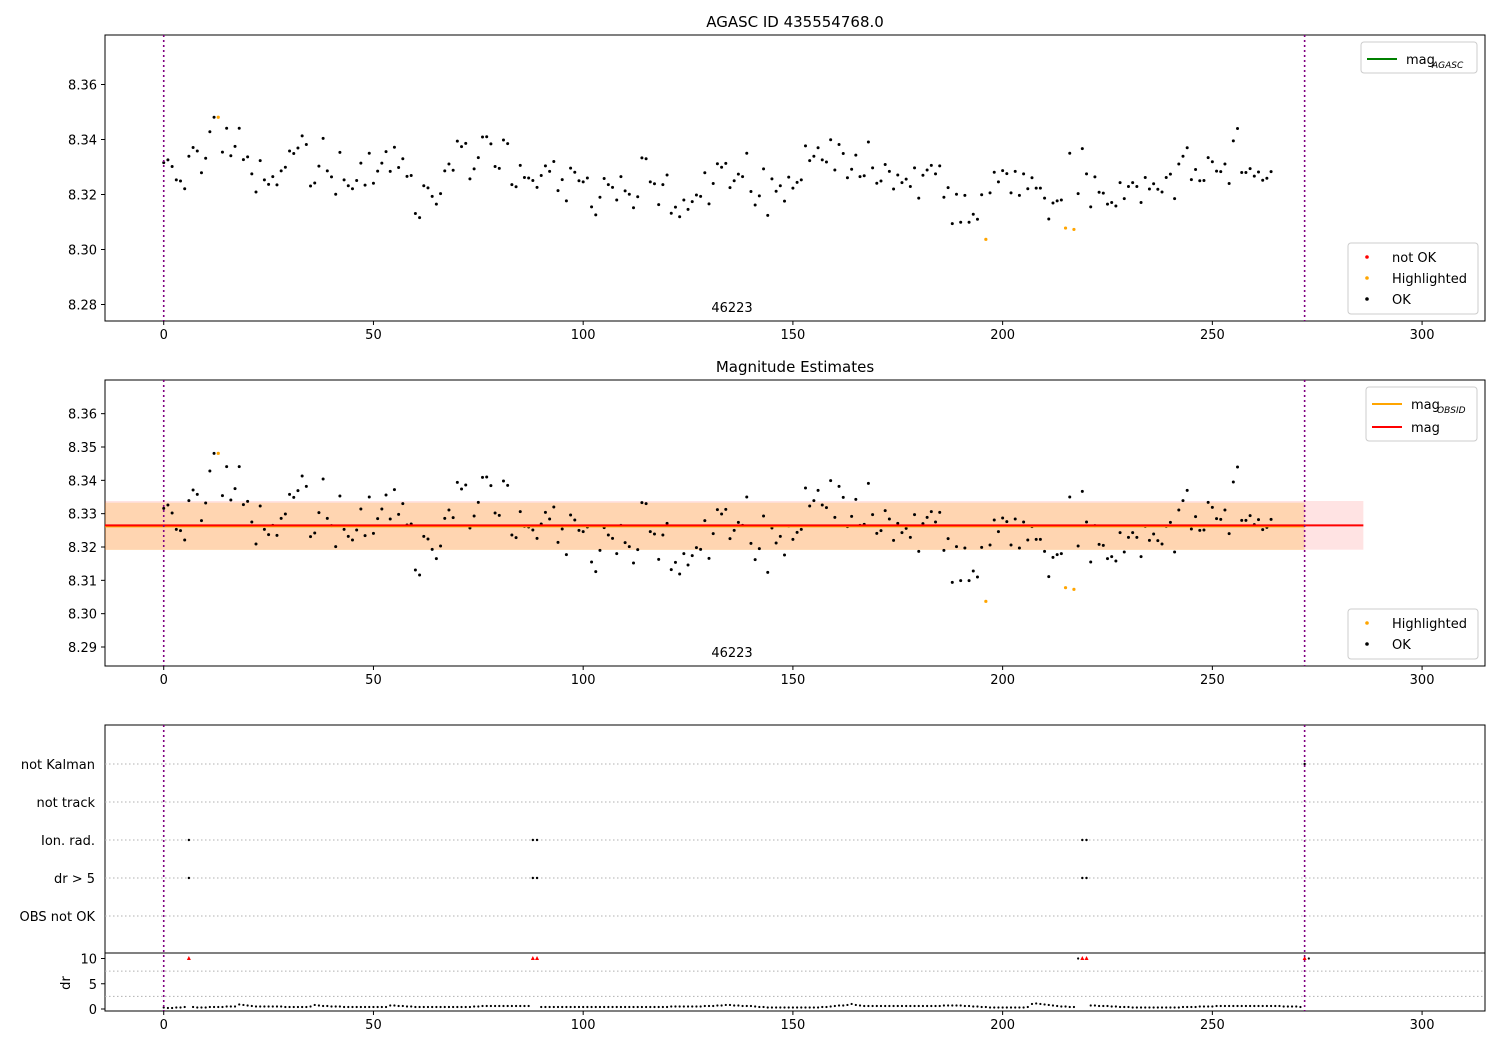  I want to click on x-tick-label: 250, so click(1212, 680).